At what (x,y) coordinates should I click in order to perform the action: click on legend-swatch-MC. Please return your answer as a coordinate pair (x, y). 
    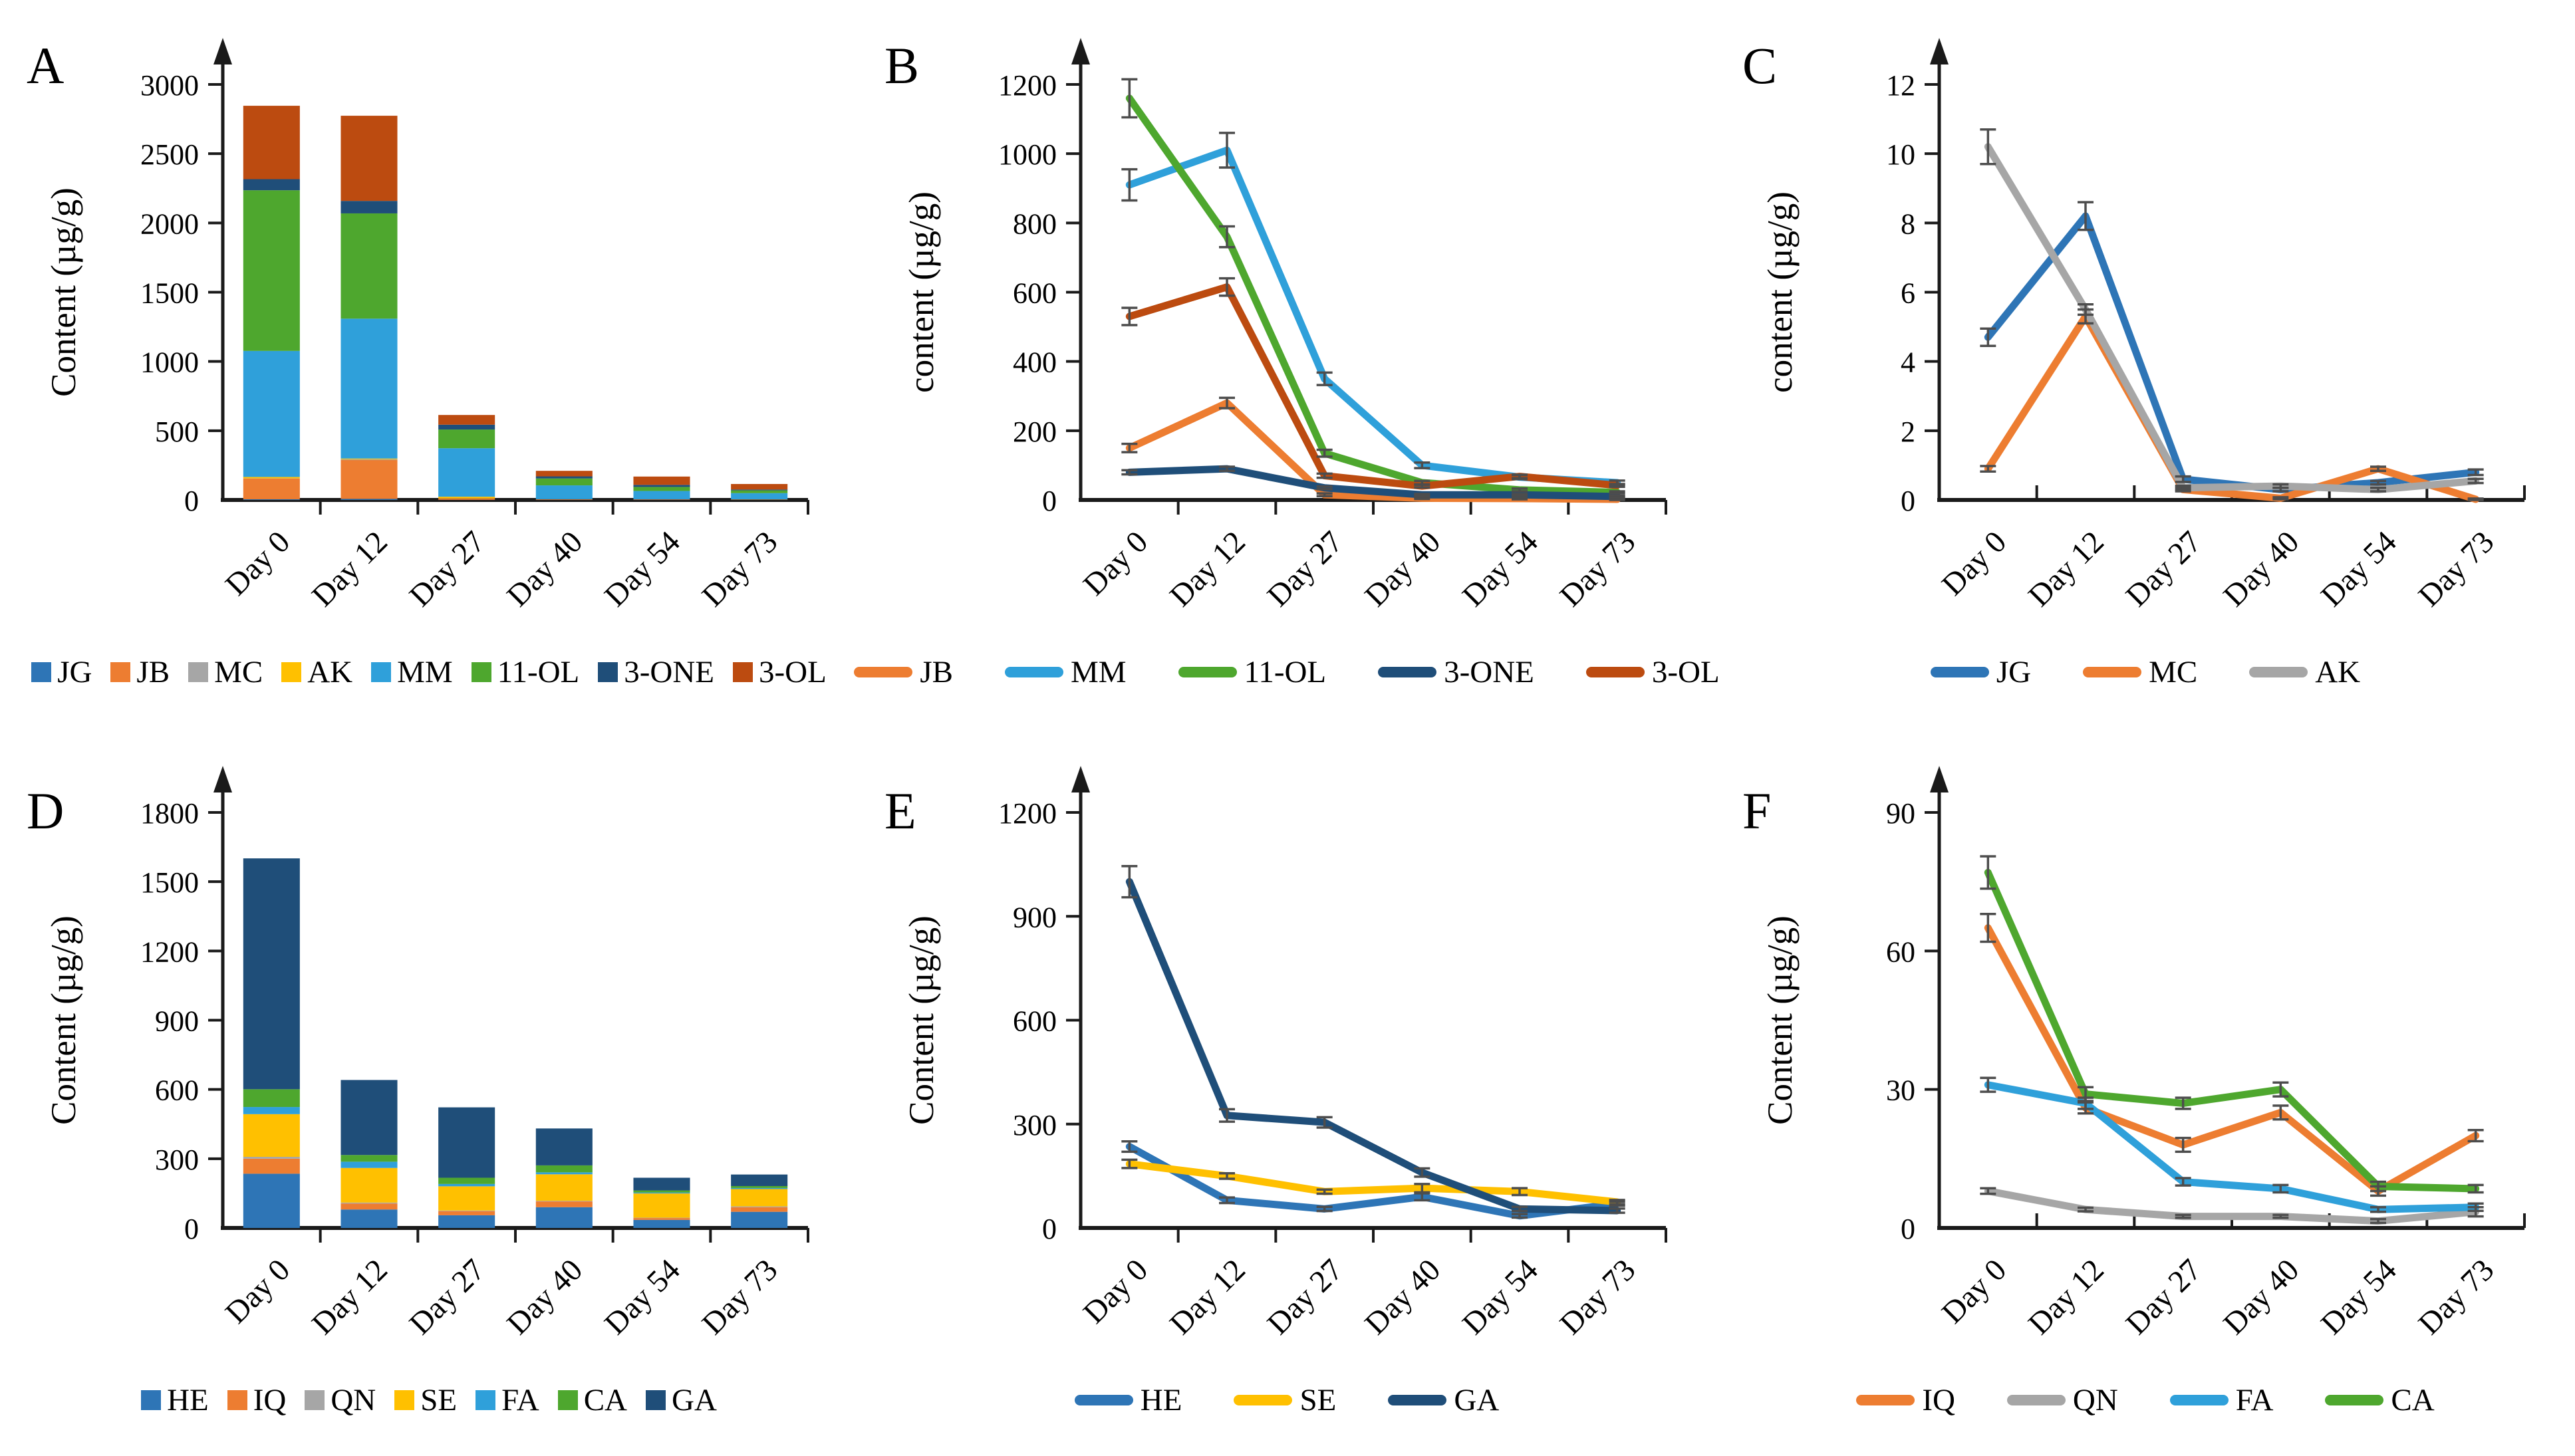
    Looking at the image, I should click on (2112, 672).